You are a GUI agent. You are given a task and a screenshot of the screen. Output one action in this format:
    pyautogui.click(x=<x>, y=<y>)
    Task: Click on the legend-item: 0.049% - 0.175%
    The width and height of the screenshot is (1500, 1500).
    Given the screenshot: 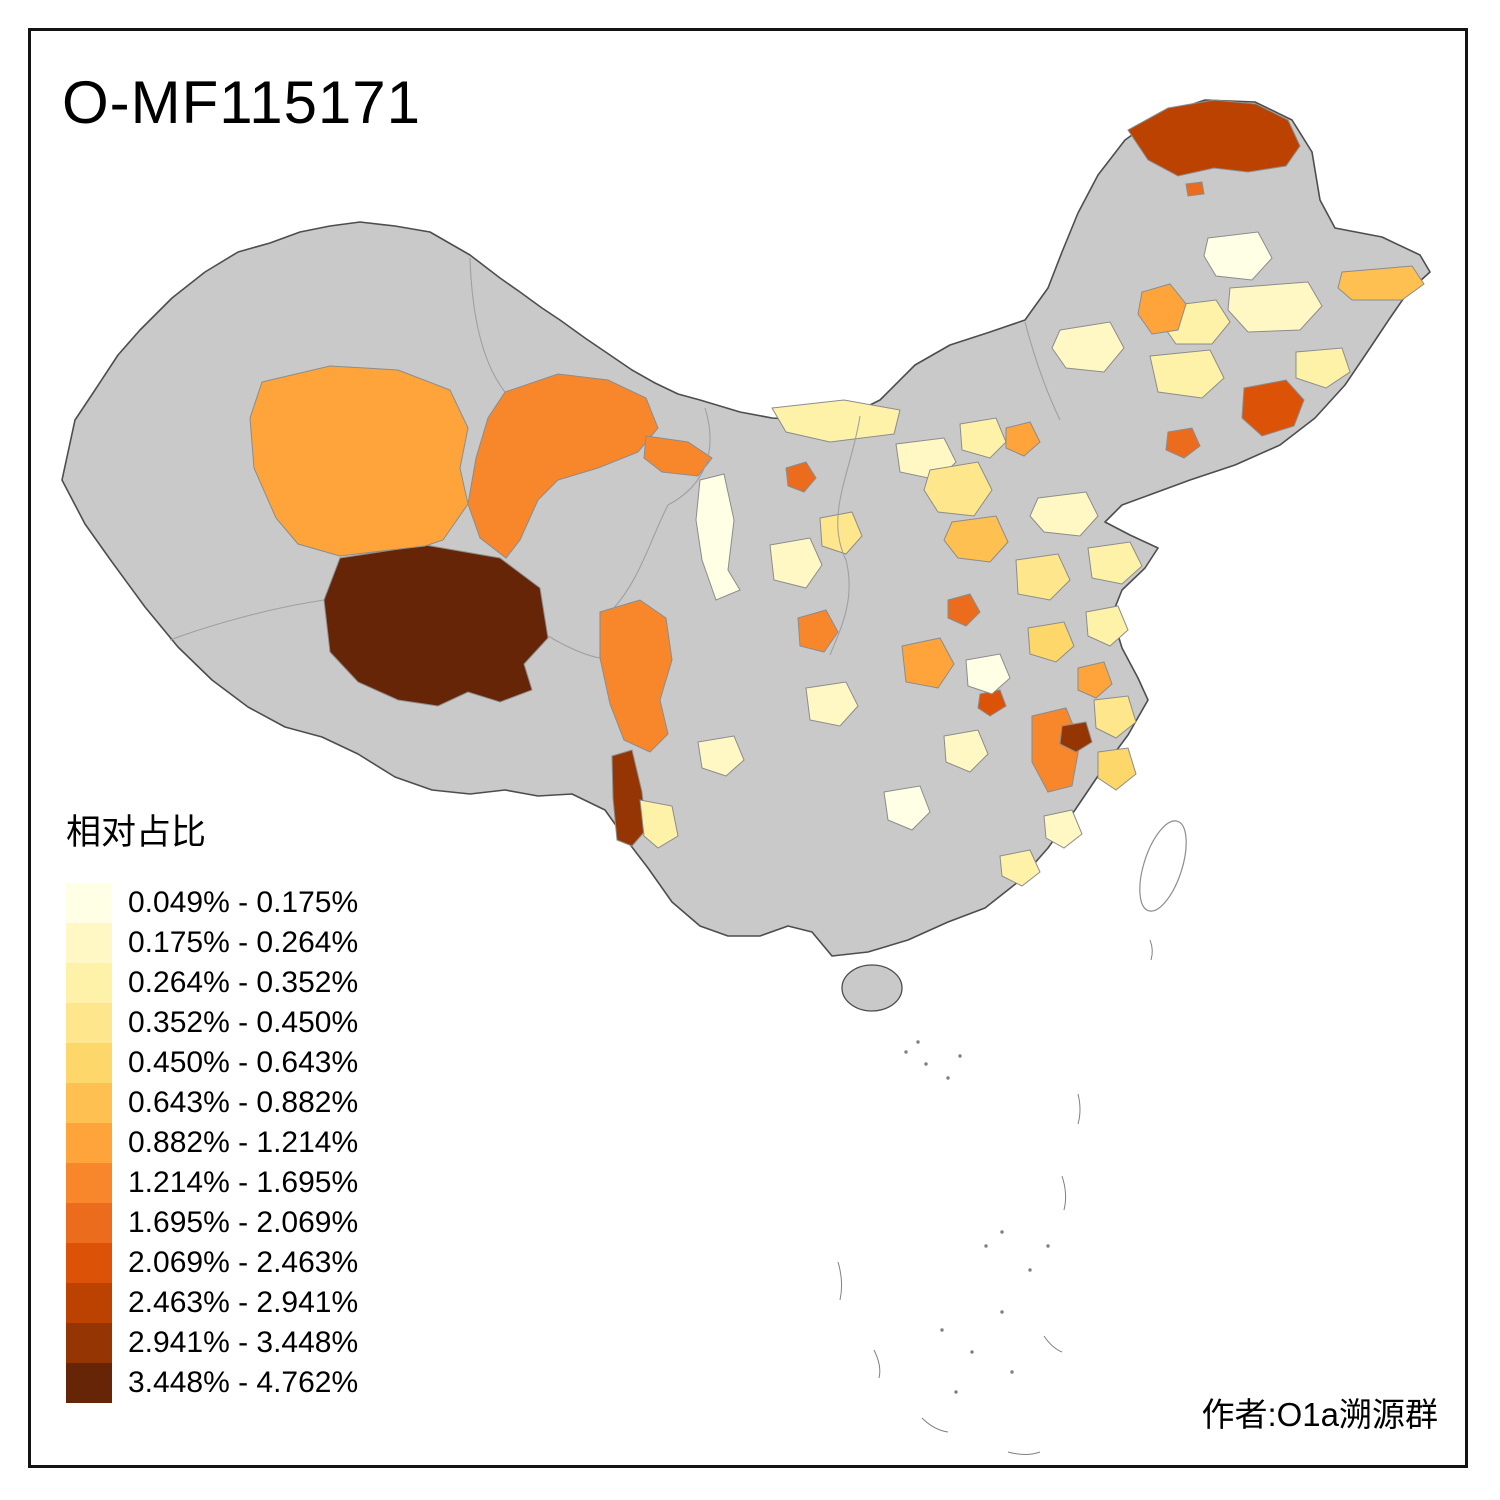 What is the action you would take?
    pyautogui.click(x=212, y=903)
    